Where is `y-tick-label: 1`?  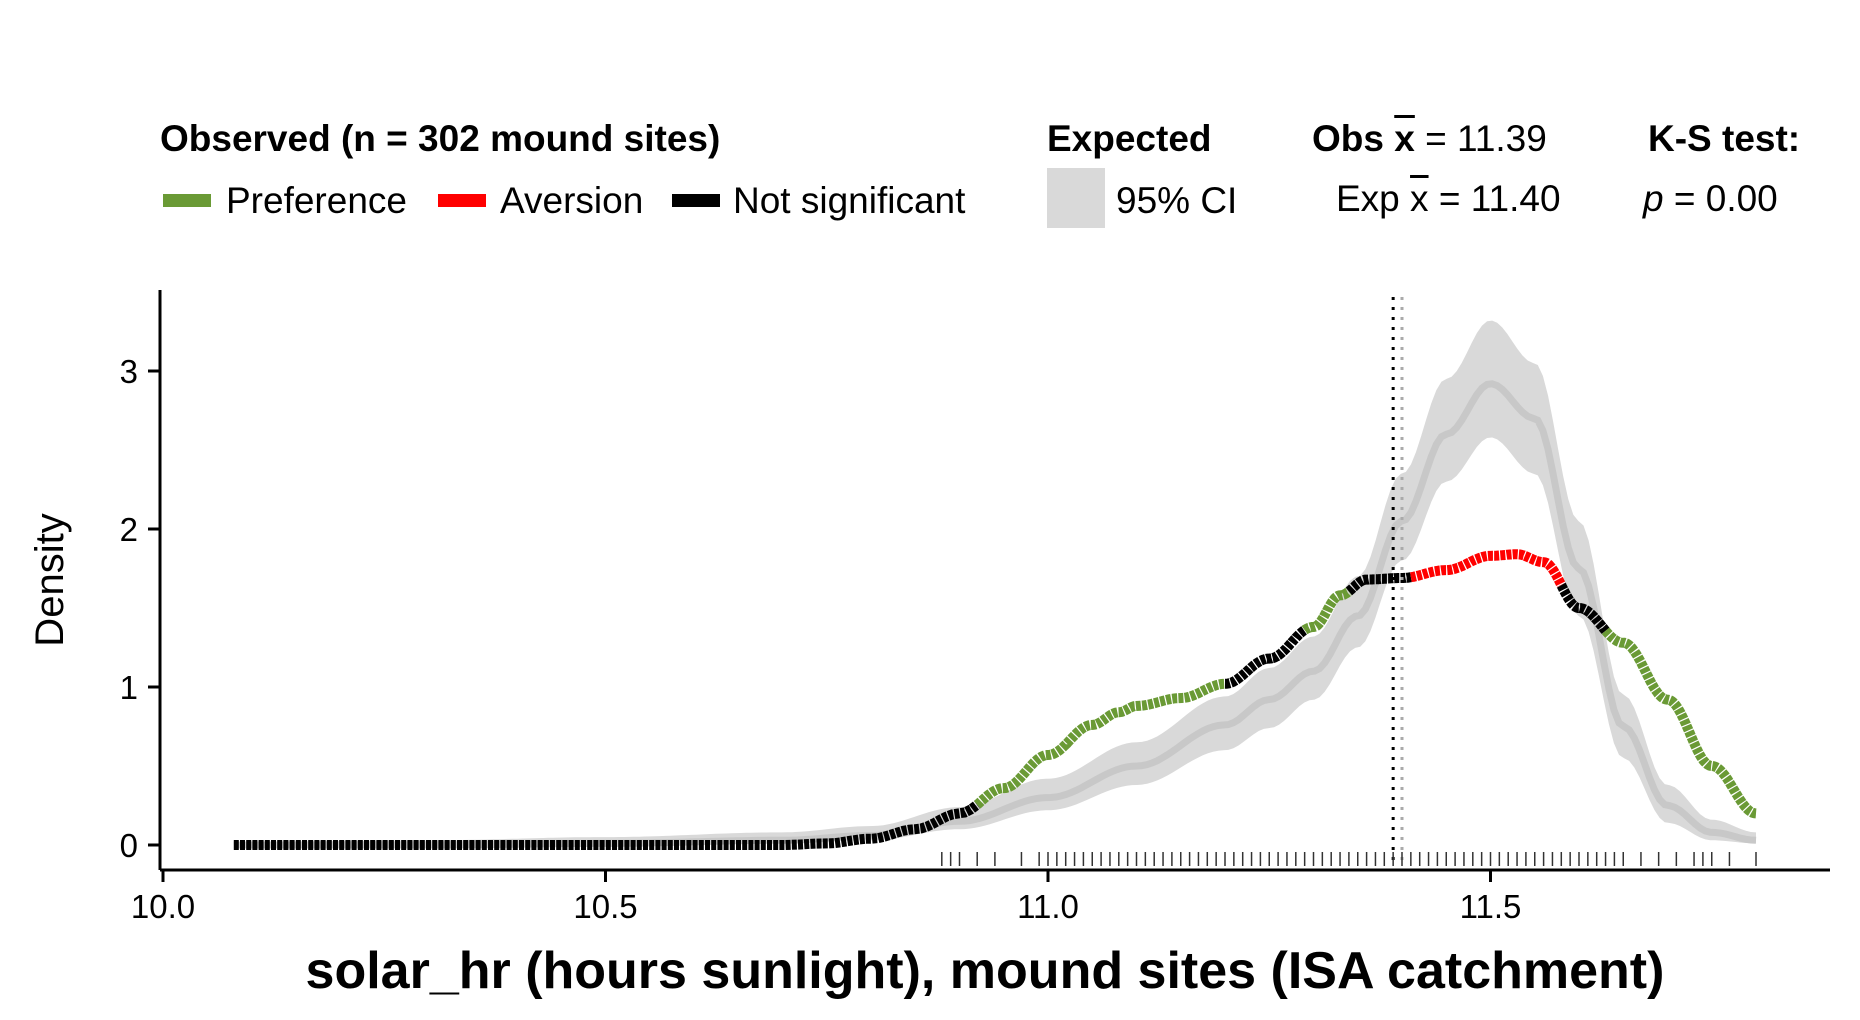 y-tick-label: 1 is located at coordinates (129, 687).